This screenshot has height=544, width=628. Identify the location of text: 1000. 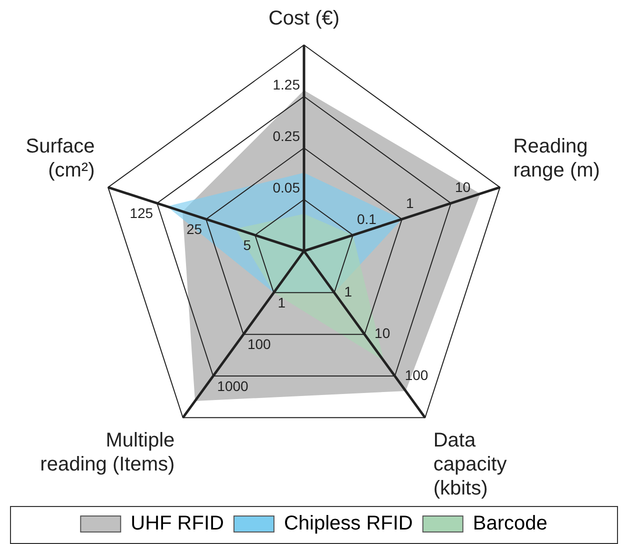
(233, 386).